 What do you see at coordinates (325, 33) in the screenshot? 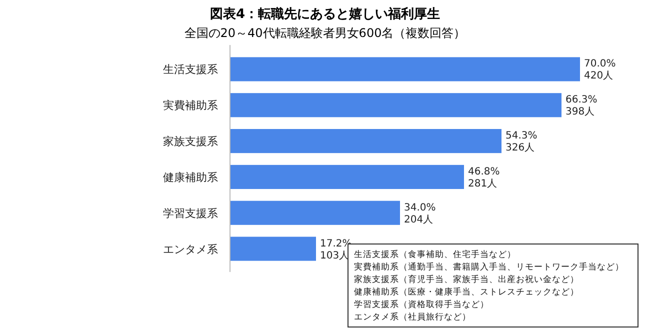
I see `chart-subtitle: 全国の20～40代転職経験者男女600名（複数回答）` at bounding box center [325, 33].